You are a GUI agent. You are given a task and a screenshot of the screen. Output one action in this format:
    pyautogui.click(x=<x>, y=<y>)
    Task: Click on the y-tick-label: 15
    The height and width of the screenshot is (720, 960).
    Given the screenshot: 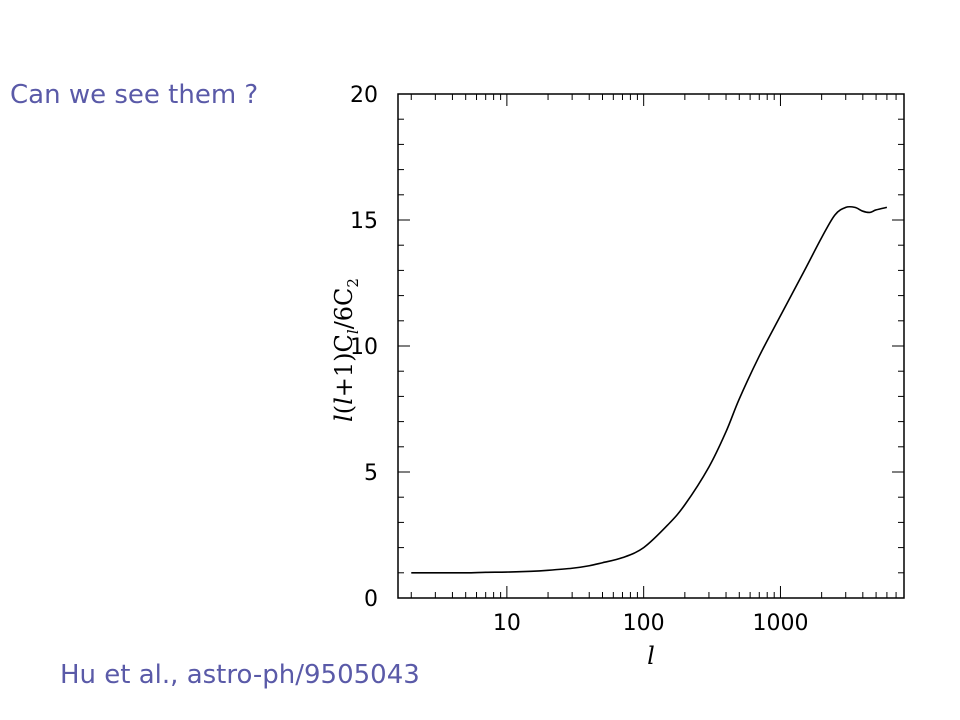 What is the action you would take?
    pyautogui.click(x=364, y=221)
    